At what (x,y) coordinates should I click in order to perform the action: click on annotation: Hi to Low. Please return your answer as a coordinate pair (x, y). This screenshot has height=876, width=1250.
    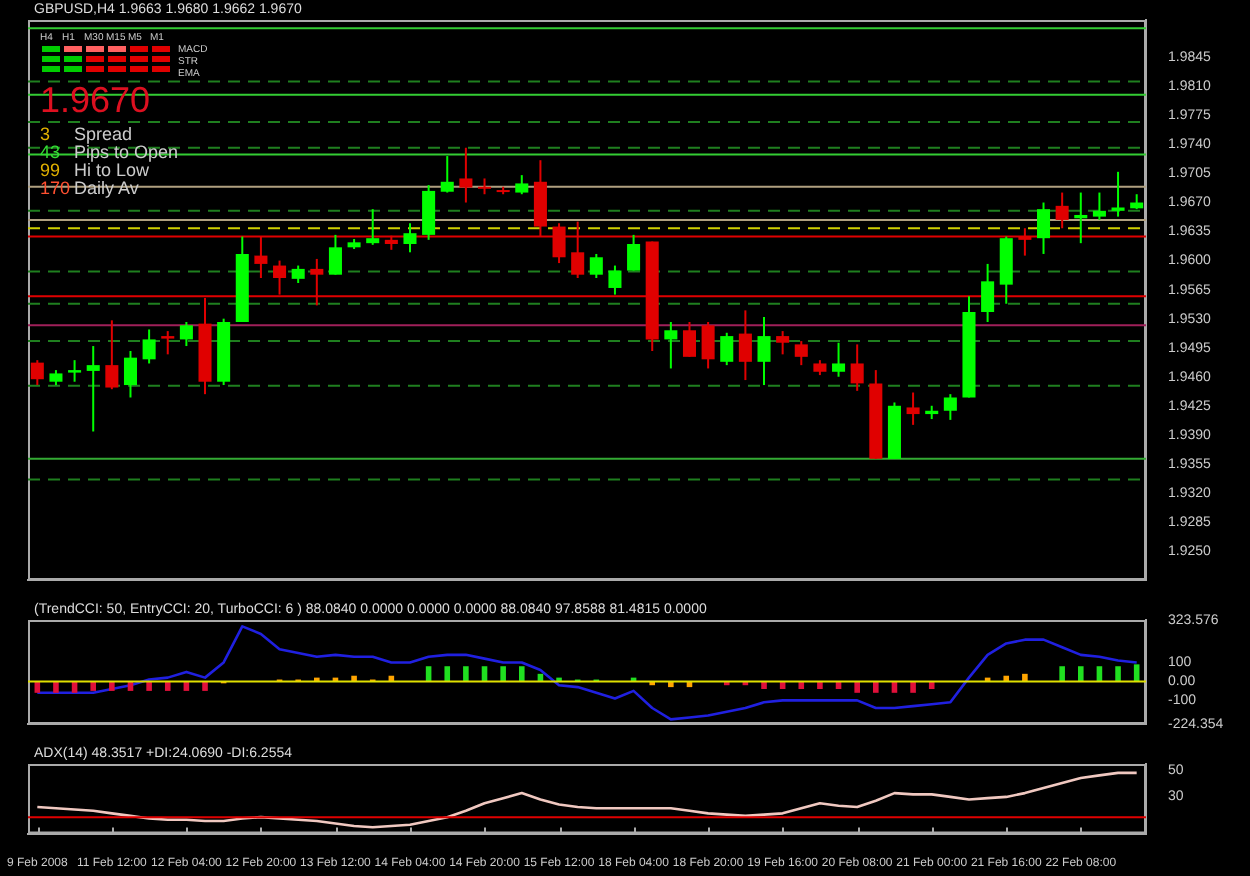
    Looking at the image, I should click on (112, 170).